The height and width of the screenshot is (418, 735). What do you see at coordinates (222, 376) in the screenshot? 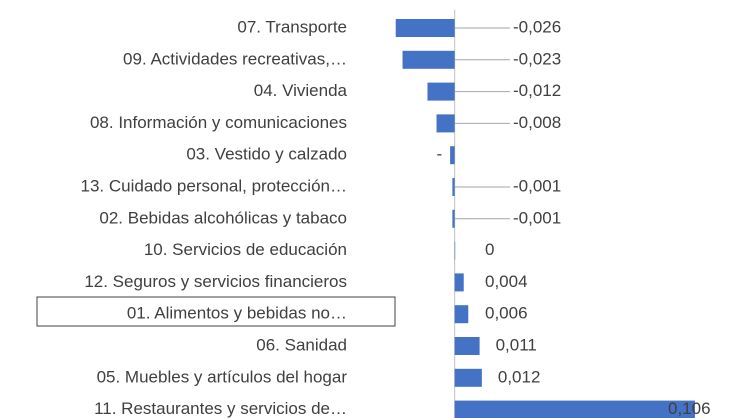
I see `category-label: 05. Muebles y artículos del hogar` at bounding box center [222, 376].